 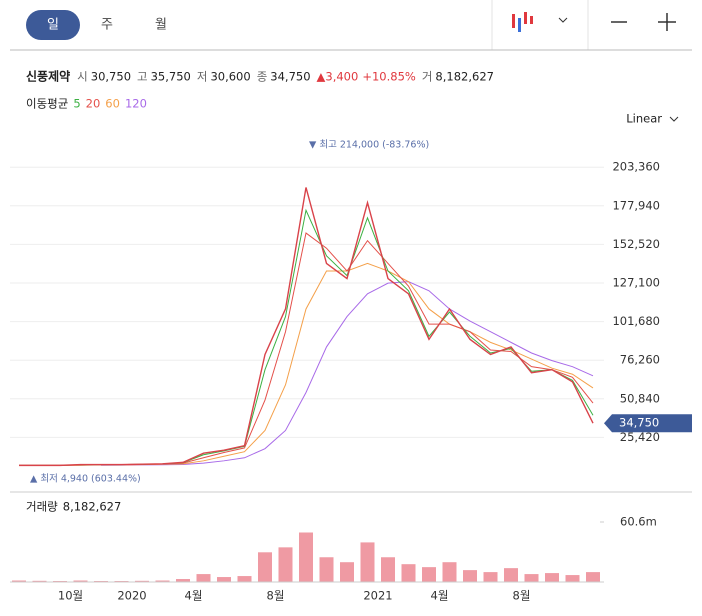 I want to click on field-label: 고, so click(x=142, y=77).